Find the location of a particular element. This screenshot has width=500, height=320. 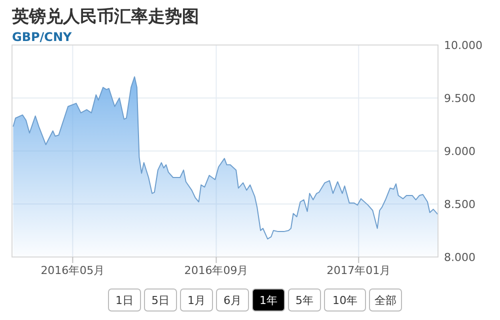

x-tick-label: 2016年05月 is located at coordinates (72, 270).